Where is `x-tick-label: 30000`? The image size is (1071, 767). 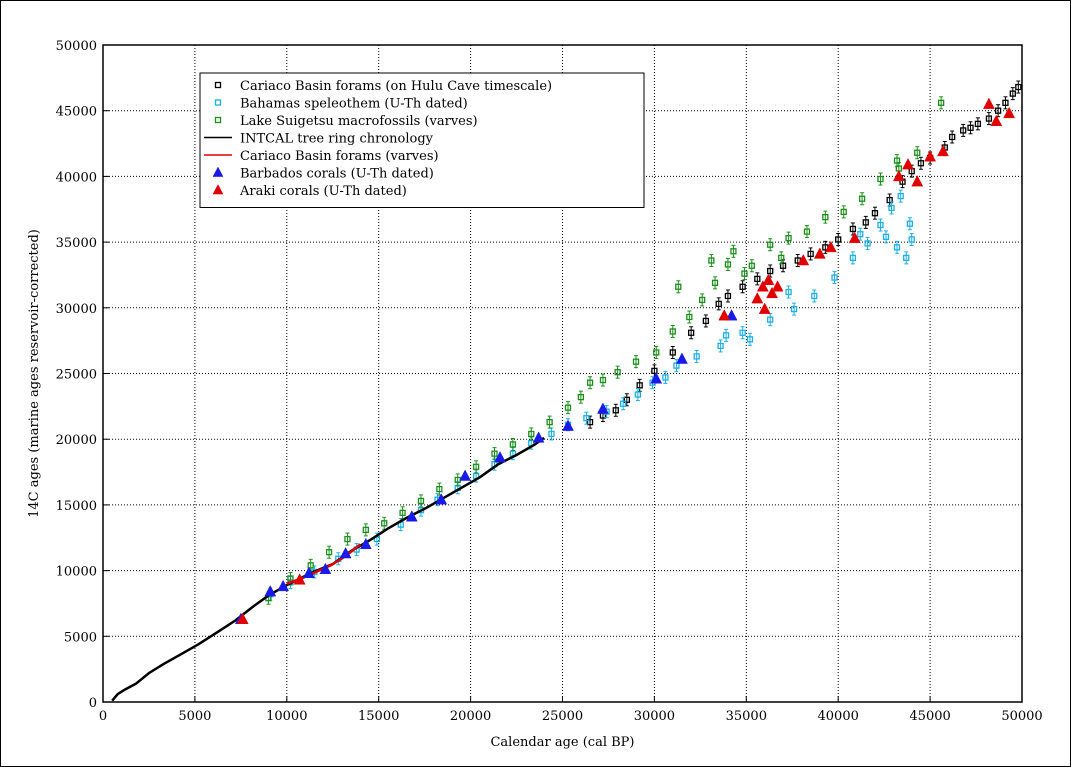
x-tick-label: 30000 is located at coordinates (654, 716).